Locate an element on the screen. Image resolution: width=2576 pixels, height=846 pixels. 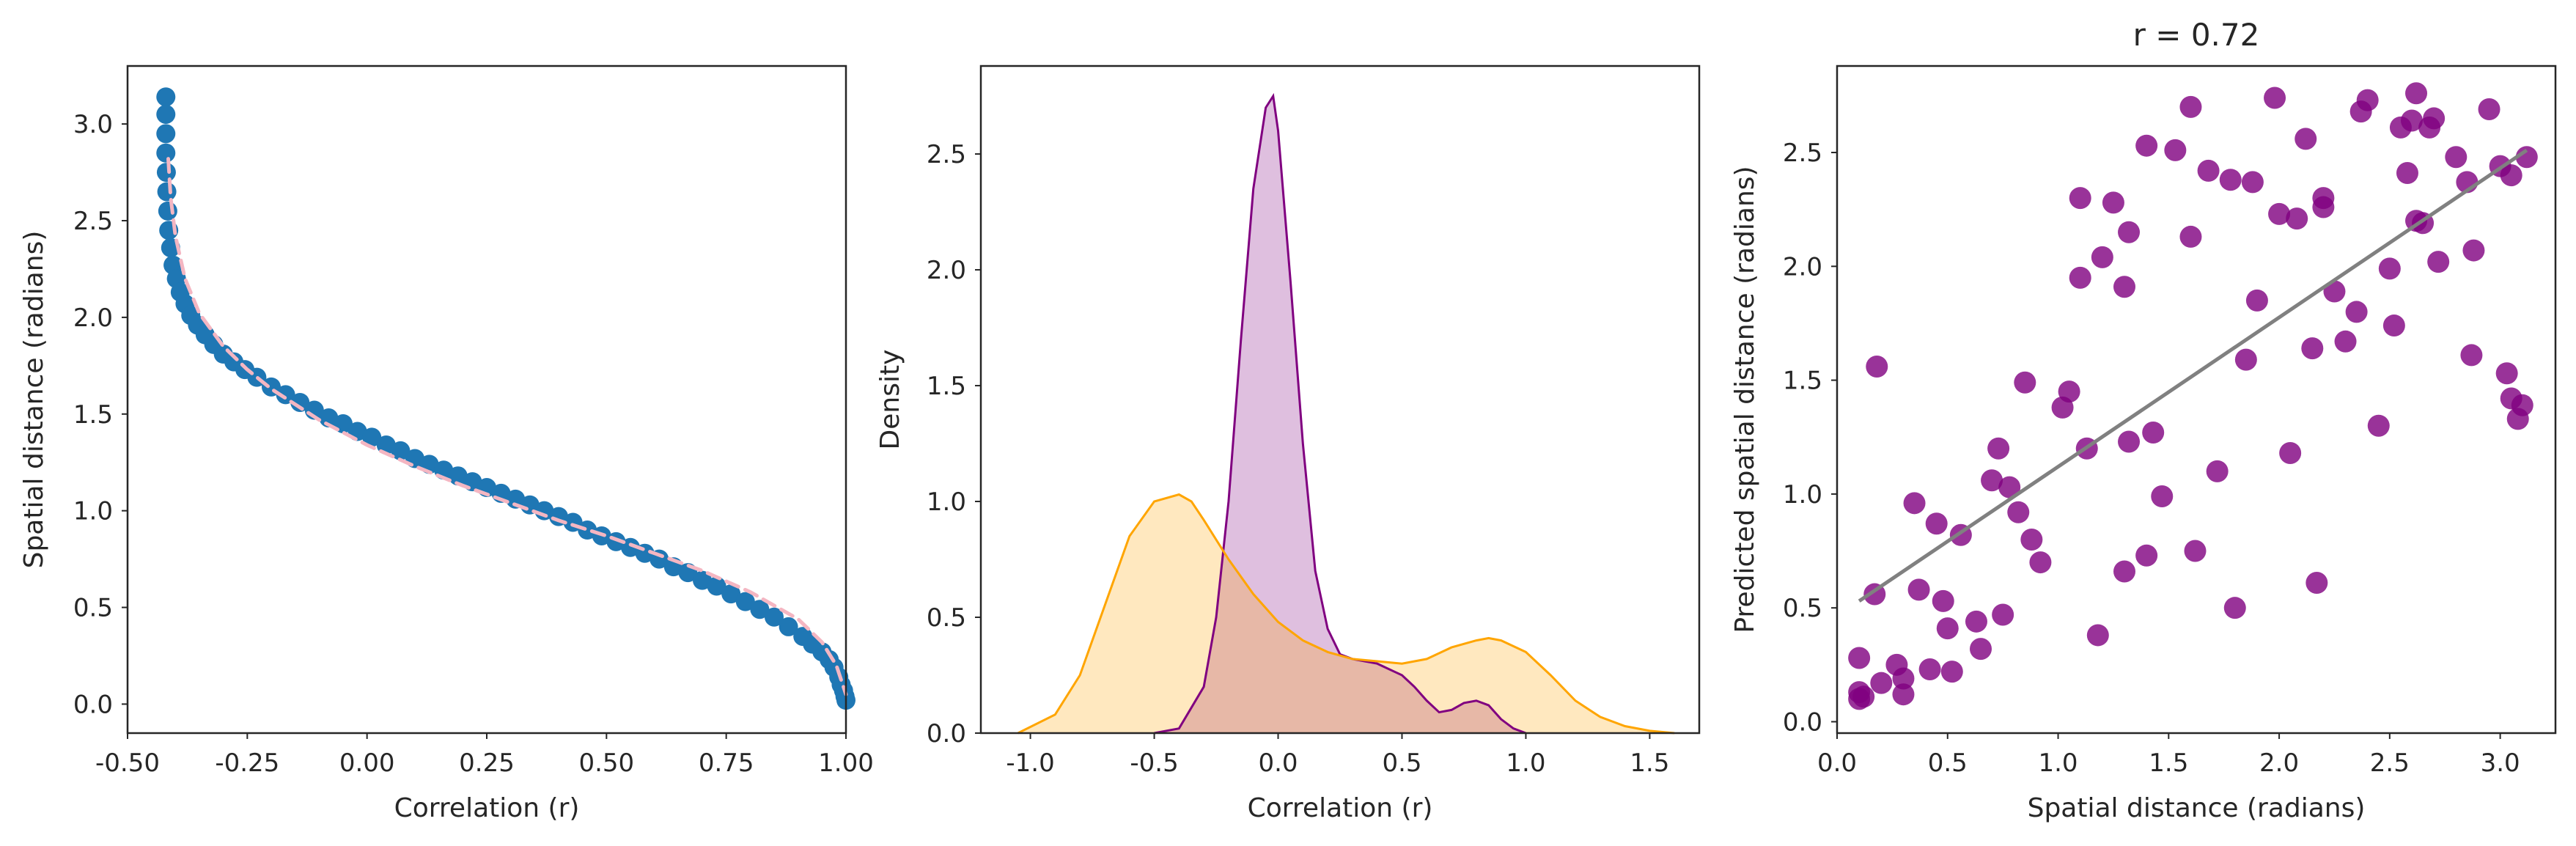
panel1-x-tick-label: 0.50 is located at coordinates (606, 763).